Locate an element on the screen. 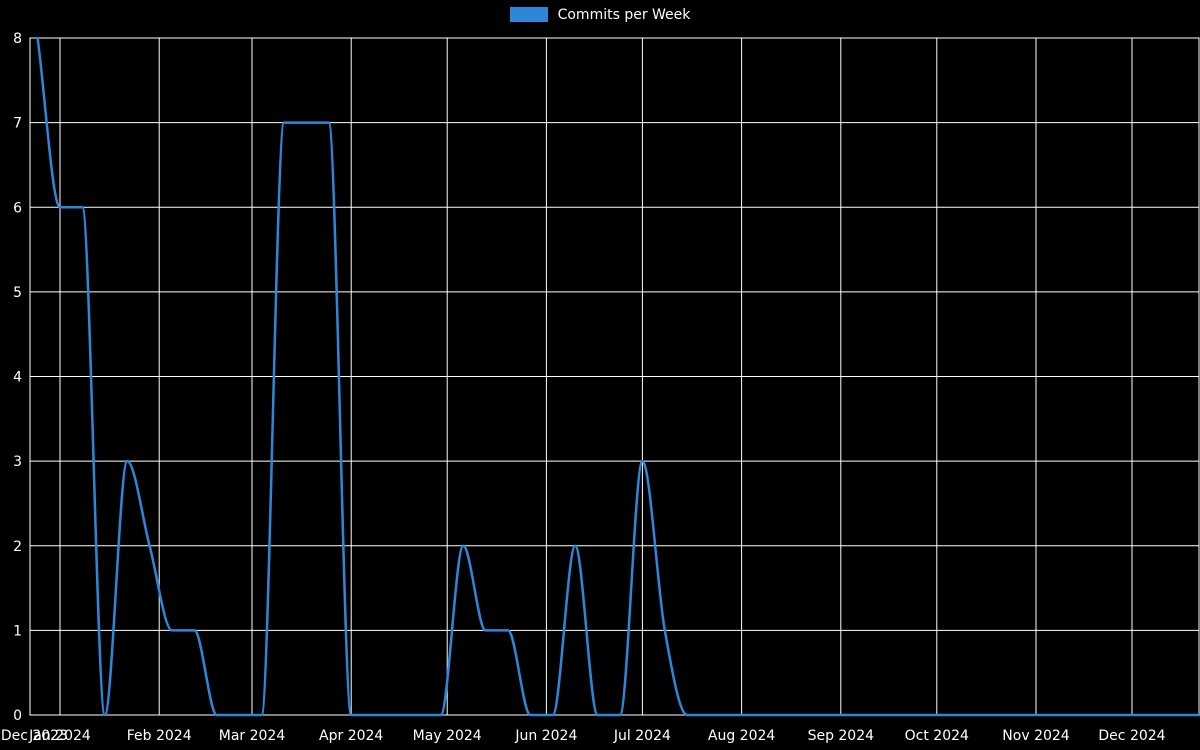  x-tick-label: Oct 2024 is located at coordinates (937, 736).